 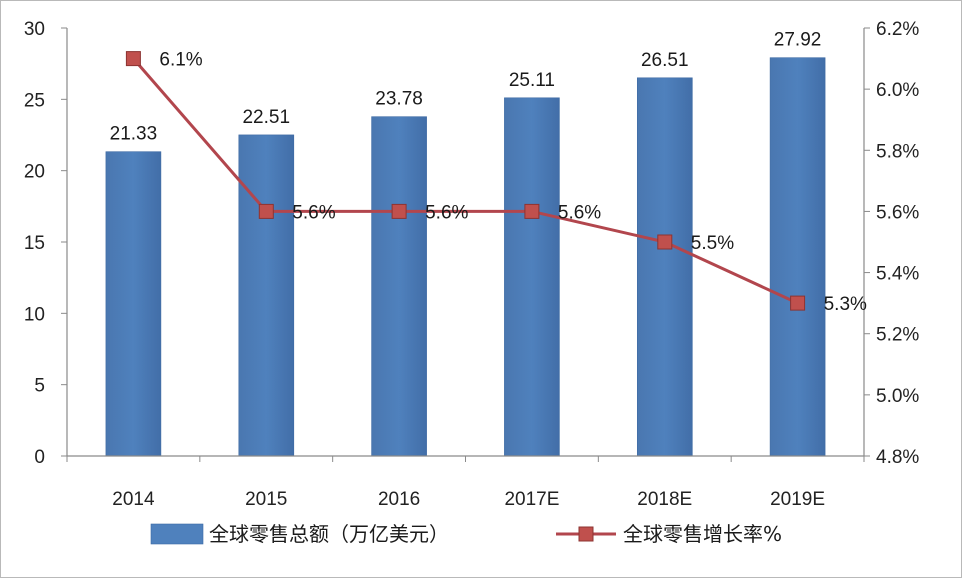 What do you see at coordinates (266, 117) in the screenshot?
I see `bar-value-label: 22.51` at bounding box center [266, 117].